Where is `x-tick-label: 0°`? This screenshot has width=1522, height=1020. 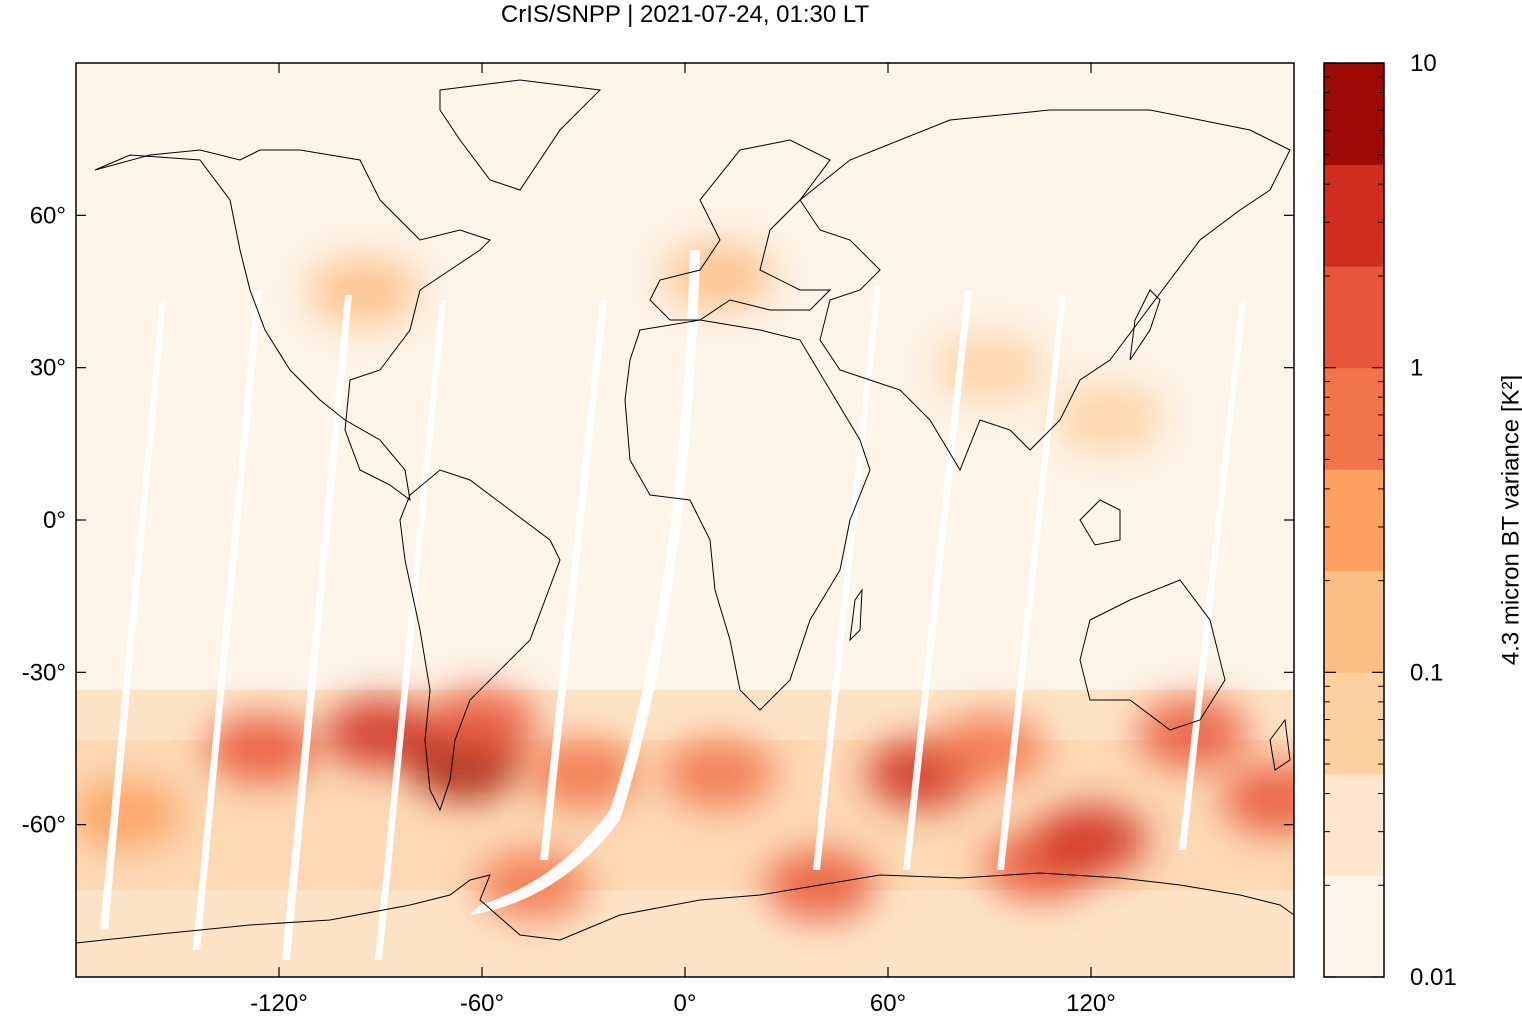
x-tick-label: 0° is located at coordinates (685, 1003).